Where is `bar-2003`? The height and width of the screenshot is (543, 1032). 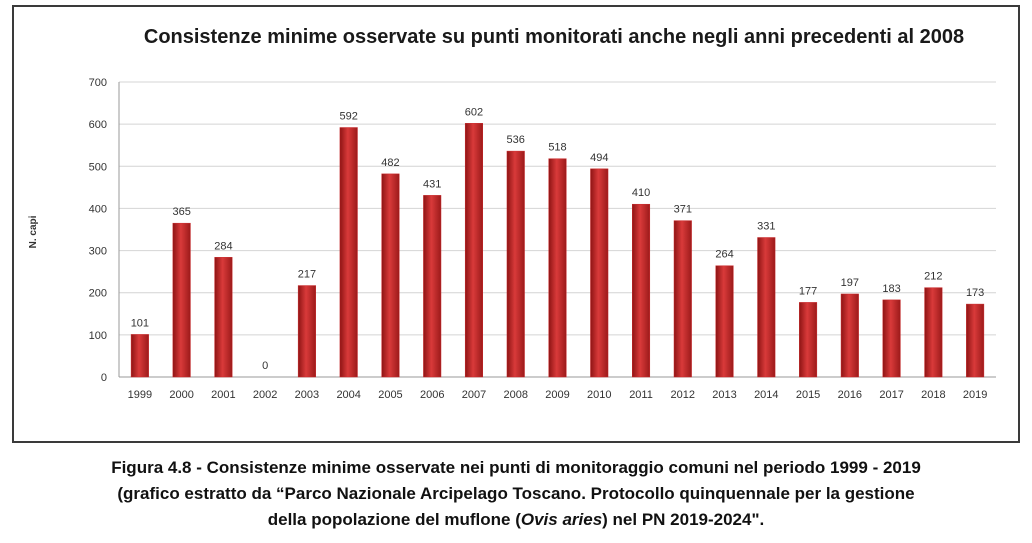 bar-2003 is located at coordinates (306, 331).